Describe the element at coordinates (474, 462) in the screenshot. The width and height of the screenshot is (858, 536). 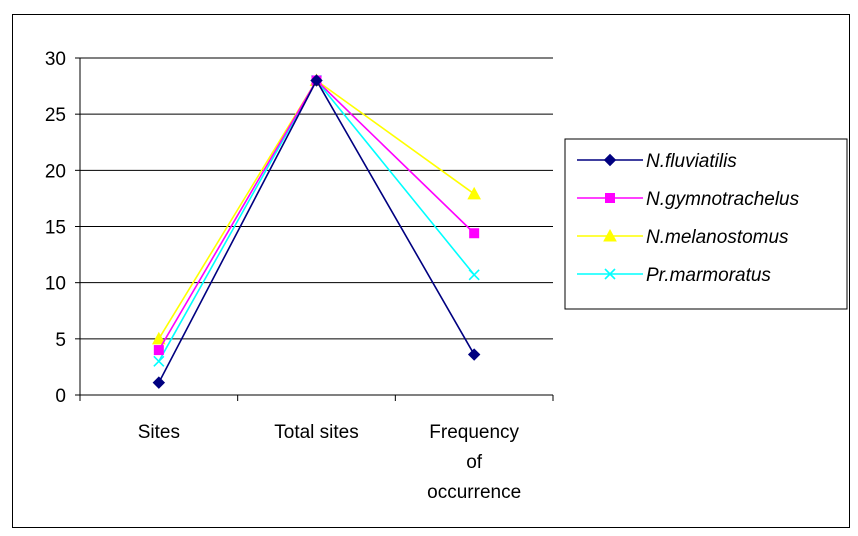
I see `x-category-label: Frequency of occurrence` at that location.